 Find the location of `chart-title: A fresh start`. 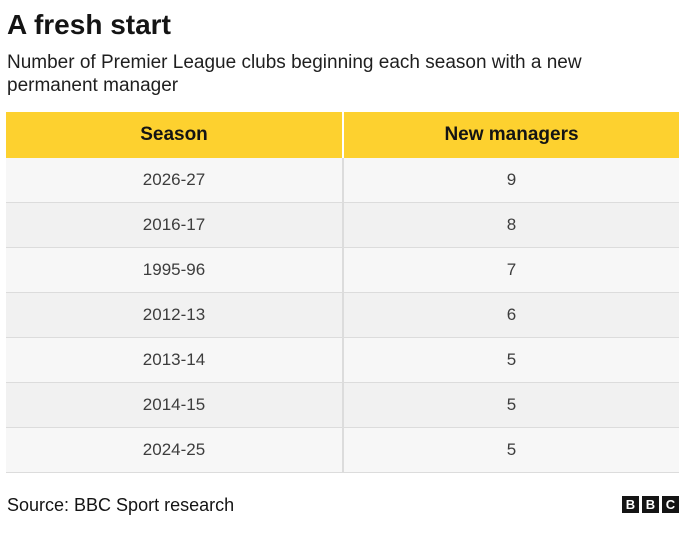

chart-title: A fresh start is located at coordinates (89, 24).